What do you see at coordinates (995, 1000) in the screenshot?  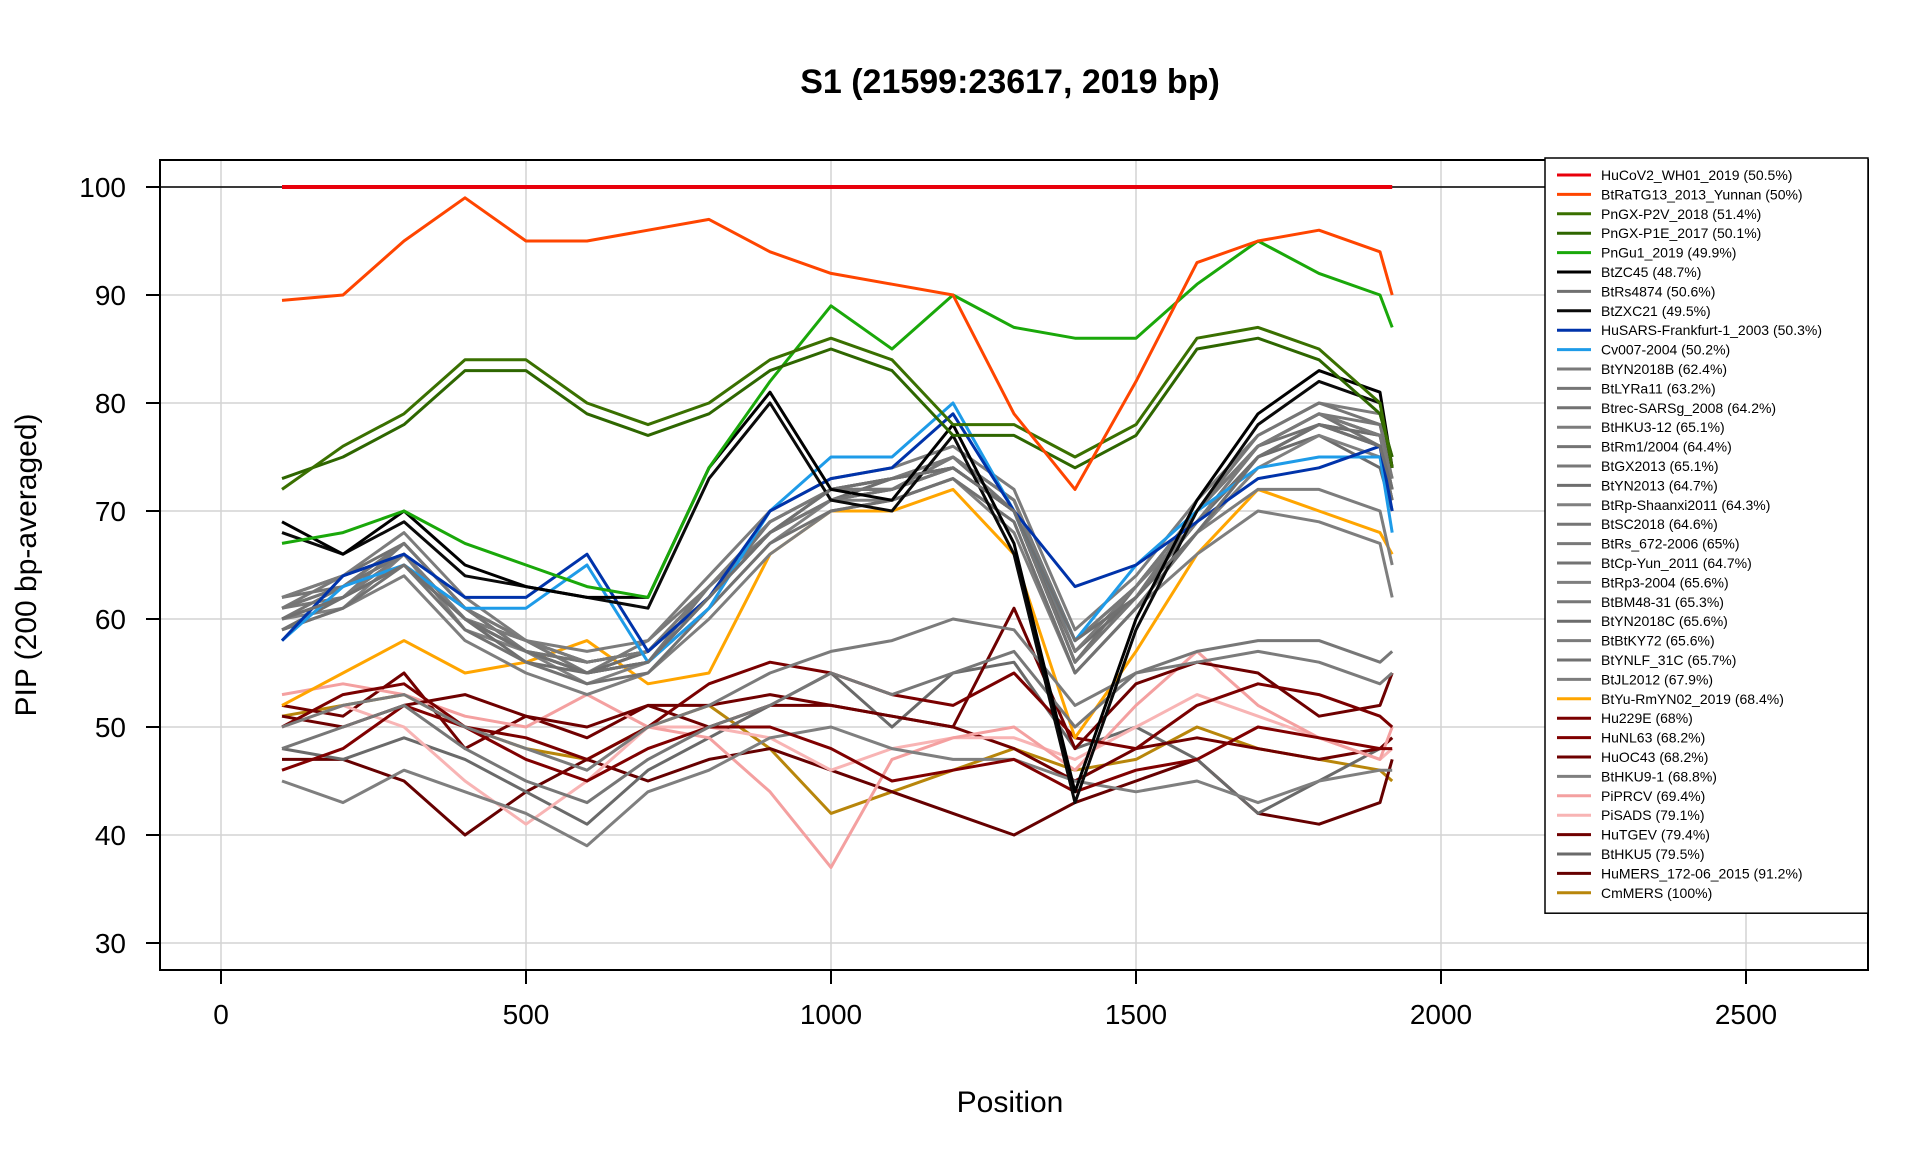 I see `x-axis: 0 500 1000 1500 2000 2500` at bounding box center [995, 1000].